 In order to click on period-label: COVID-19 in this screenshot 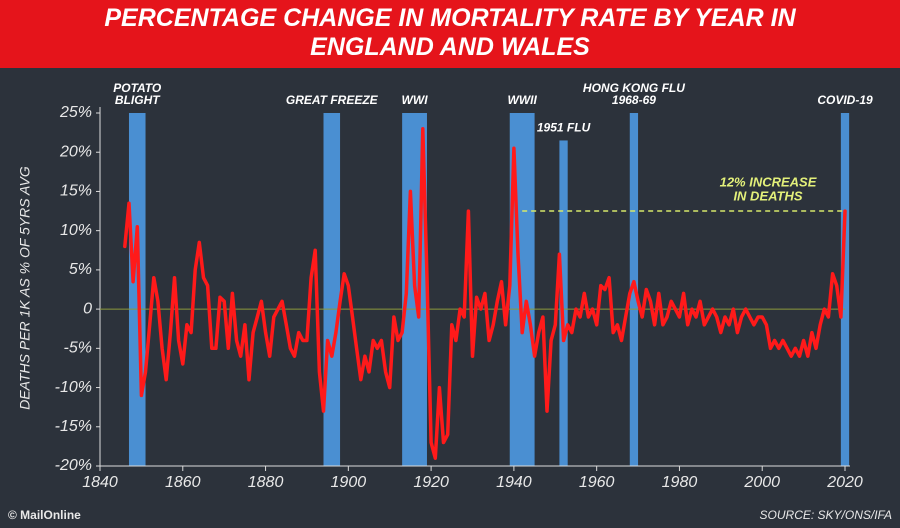, I will do `click(845, 100)`.